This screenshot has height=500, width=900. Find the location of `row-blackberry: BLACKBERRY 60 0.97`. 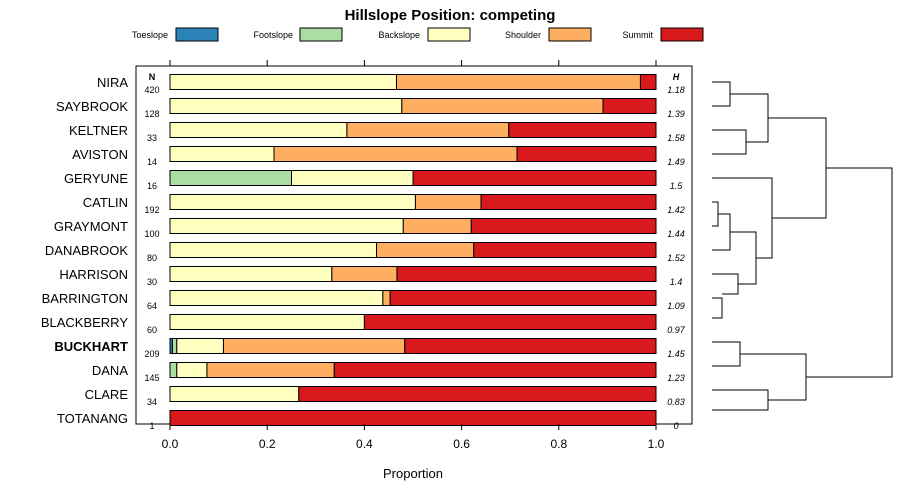

row-blackberry: BLACKBERRY 60 0.97 is located at coordinates (363, 324).